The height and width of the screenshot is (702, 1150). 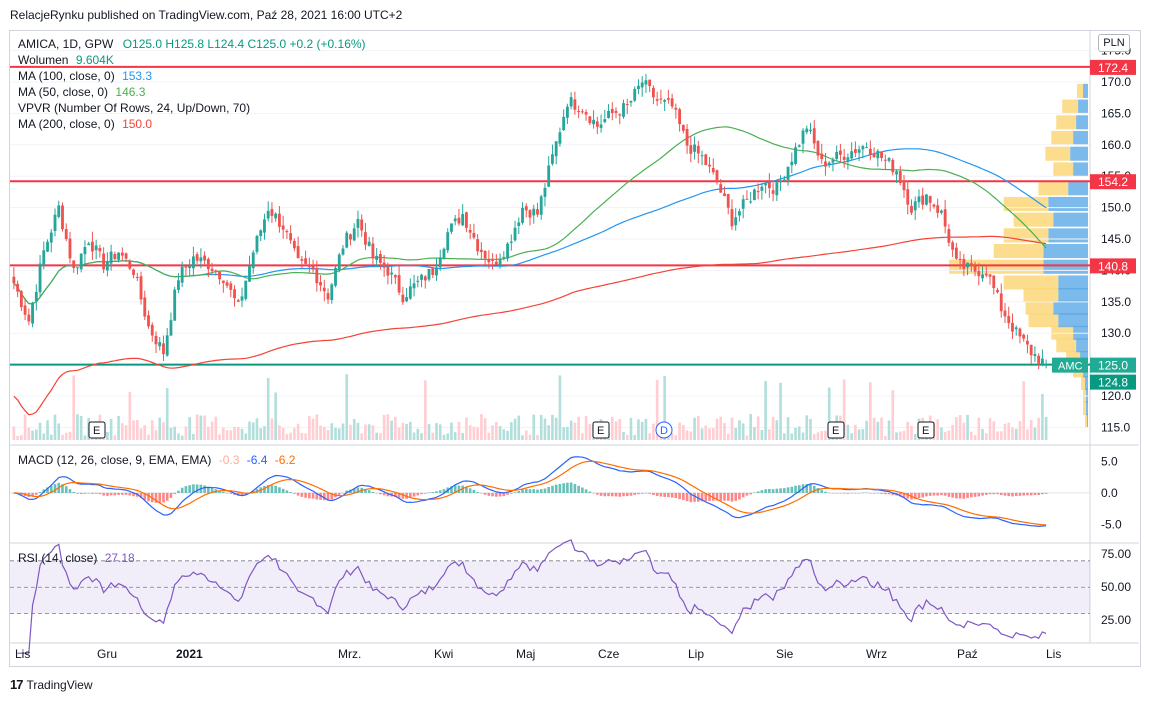 I want to click on legend-macd-v3: -6.2, so click(x=285, y=460).